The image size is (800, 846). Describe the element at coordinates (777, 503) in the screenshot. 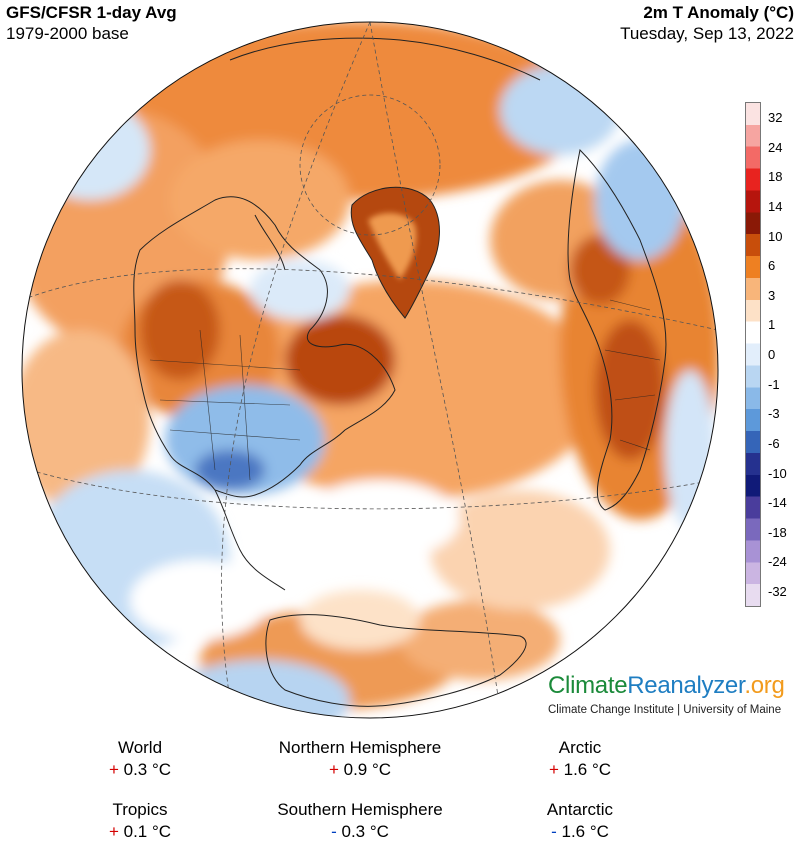

I see `legend-tick-label: -14` at that location.